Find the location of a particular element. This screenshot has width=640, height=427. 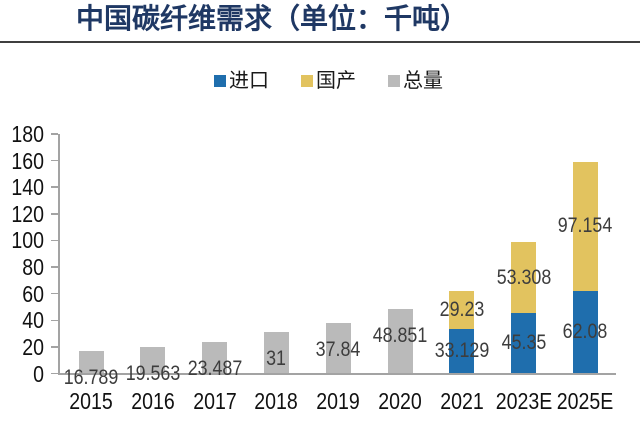

legend: 进口 国产 总量 is located at coordinates (328, 81).